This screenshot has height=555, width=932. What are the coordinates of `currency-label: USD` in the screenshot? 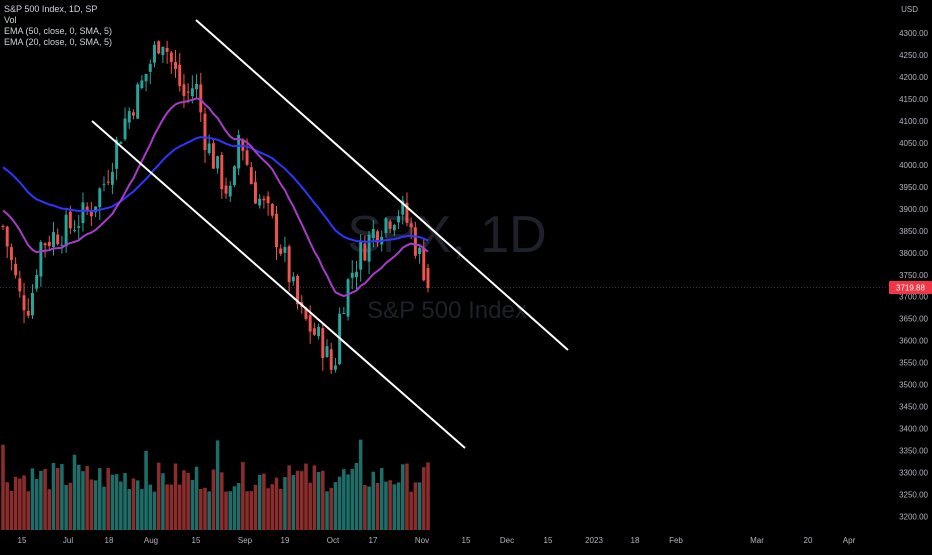 It's located at (909, 9).